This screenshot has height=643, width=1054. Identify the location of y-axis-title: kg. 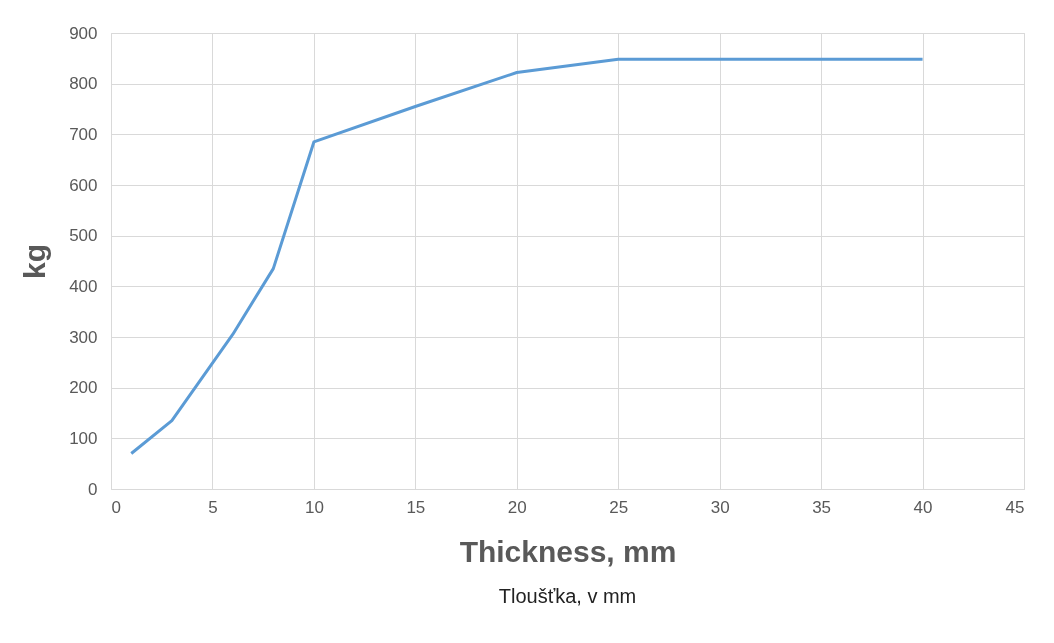
(35, 261).